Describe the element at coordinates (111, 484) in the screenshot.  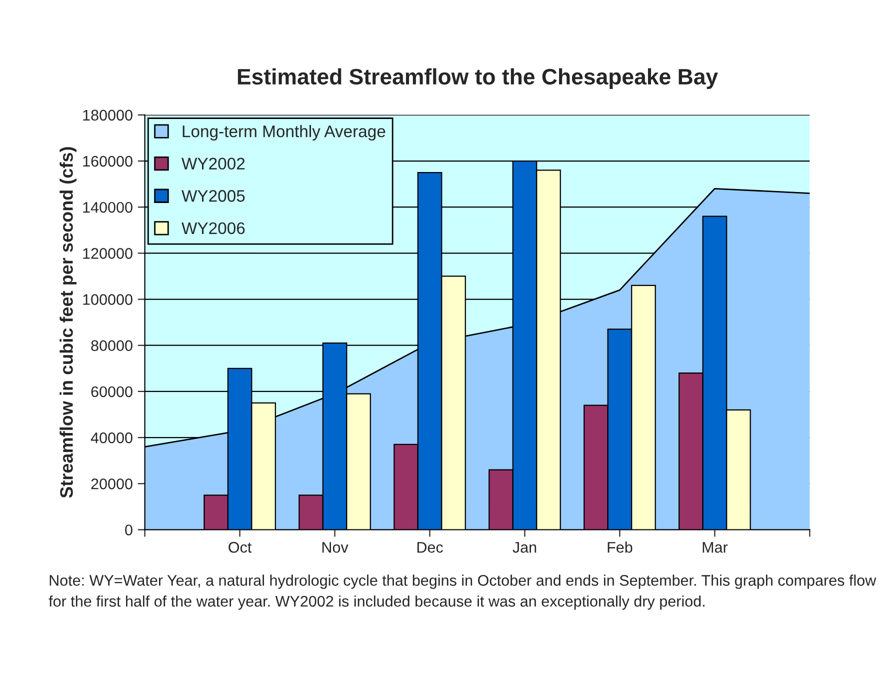
I see `y-tick-label: 20000` at that location.